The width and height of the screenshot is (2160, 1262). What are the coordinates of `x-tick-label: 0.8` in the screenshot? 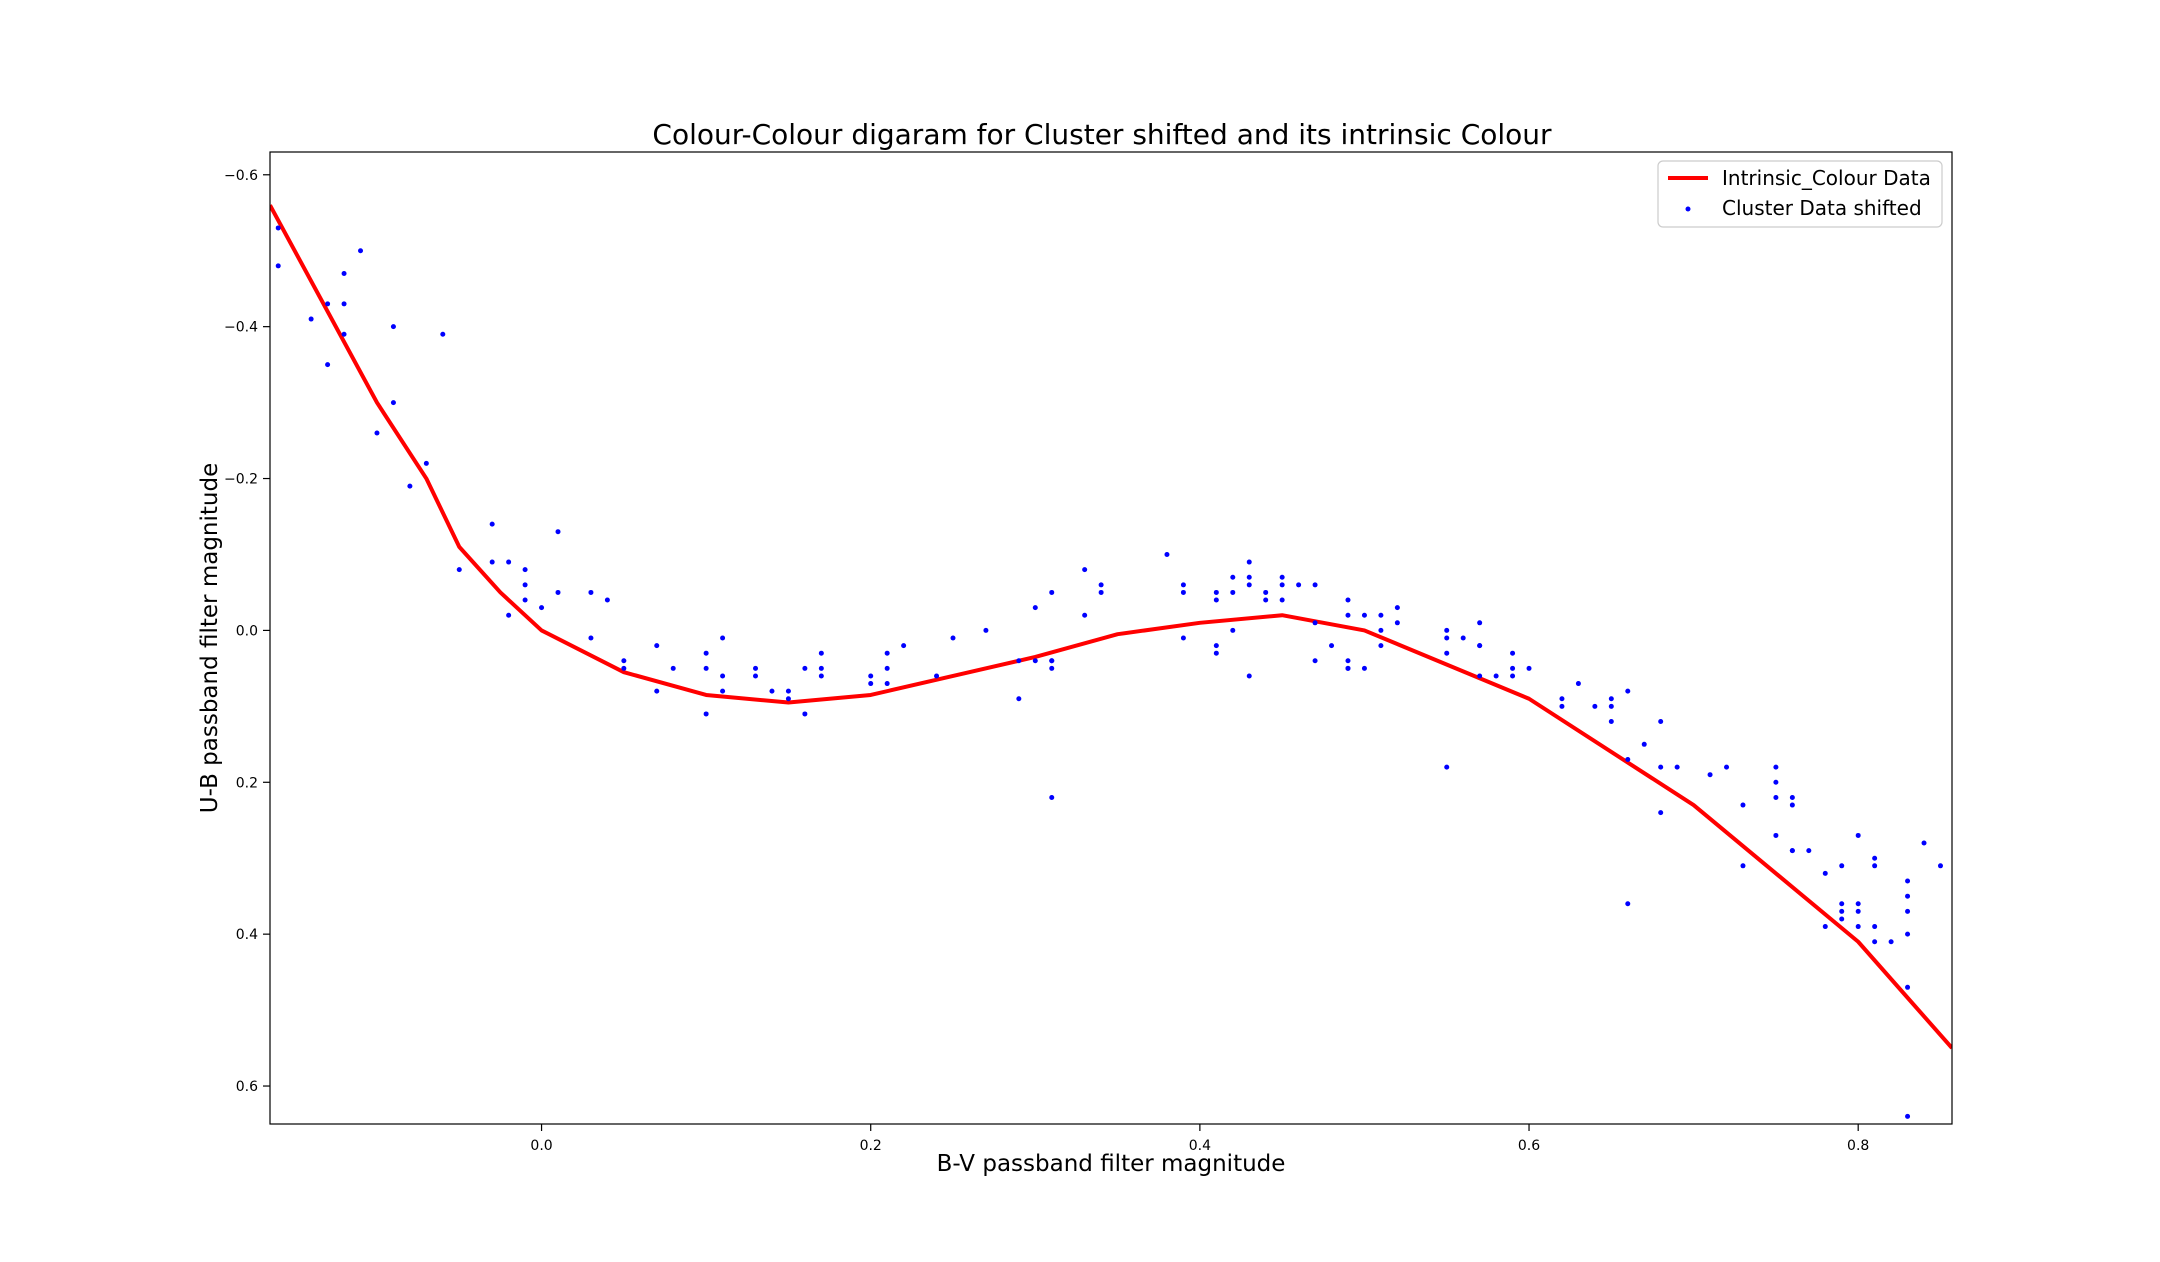 It's located at (1858, 1146).